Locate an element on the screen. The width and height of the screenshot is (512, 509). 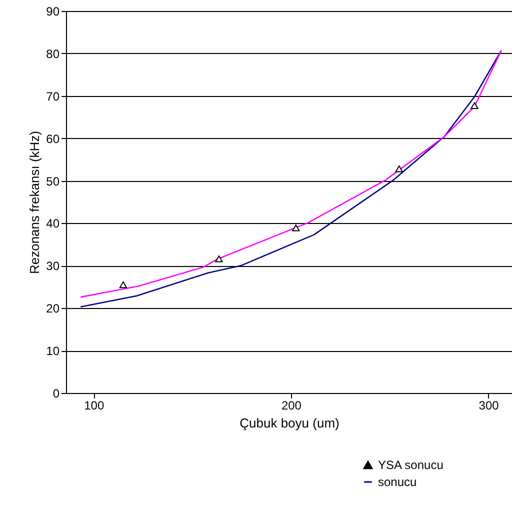
y-tick-label: 70 is located at coordinates (53, 96).